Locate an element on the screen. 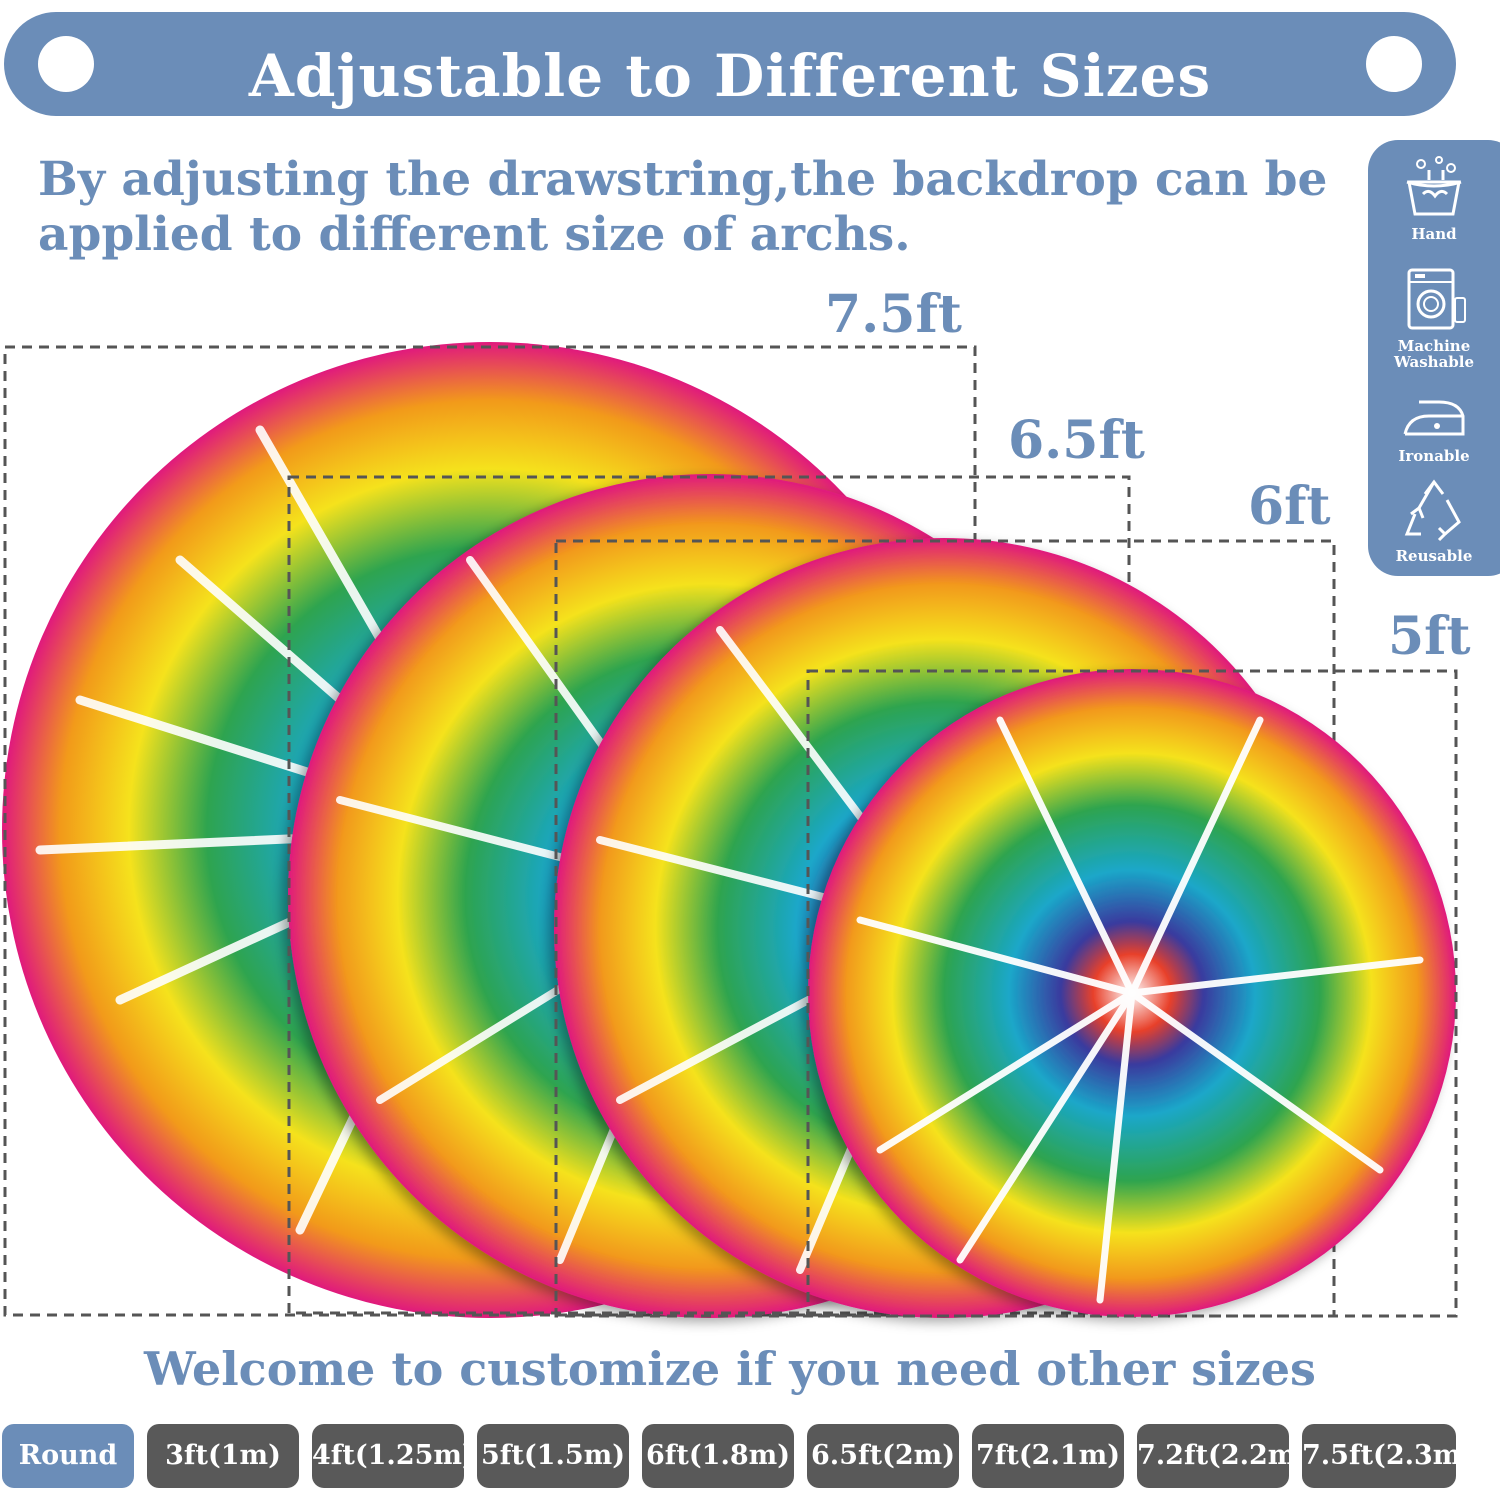 Image resolution: width=1500 pixels, height=1500 pixels. care-item-machine: Machine Washable is located at coordinates (1434, 317).